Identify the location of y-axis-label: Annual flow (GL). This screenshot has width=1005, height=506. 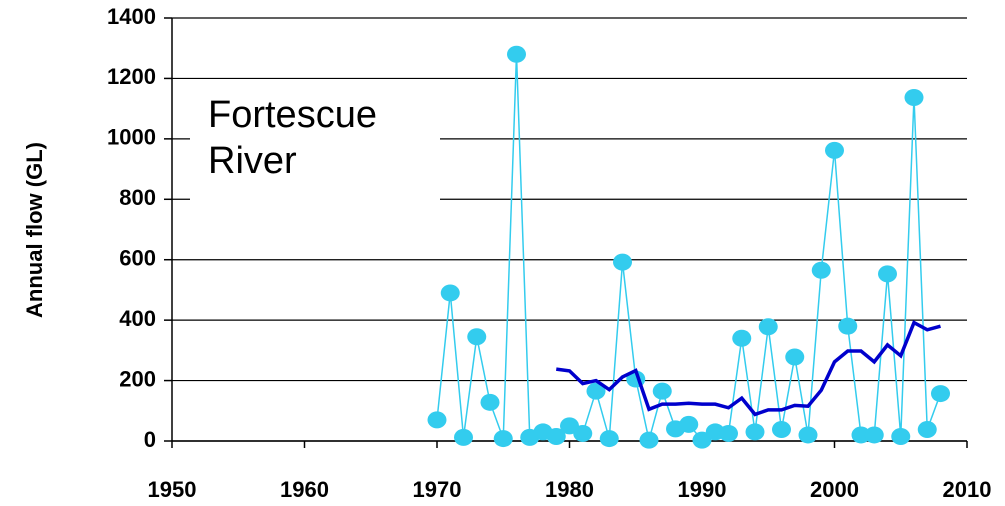
(34, 230).